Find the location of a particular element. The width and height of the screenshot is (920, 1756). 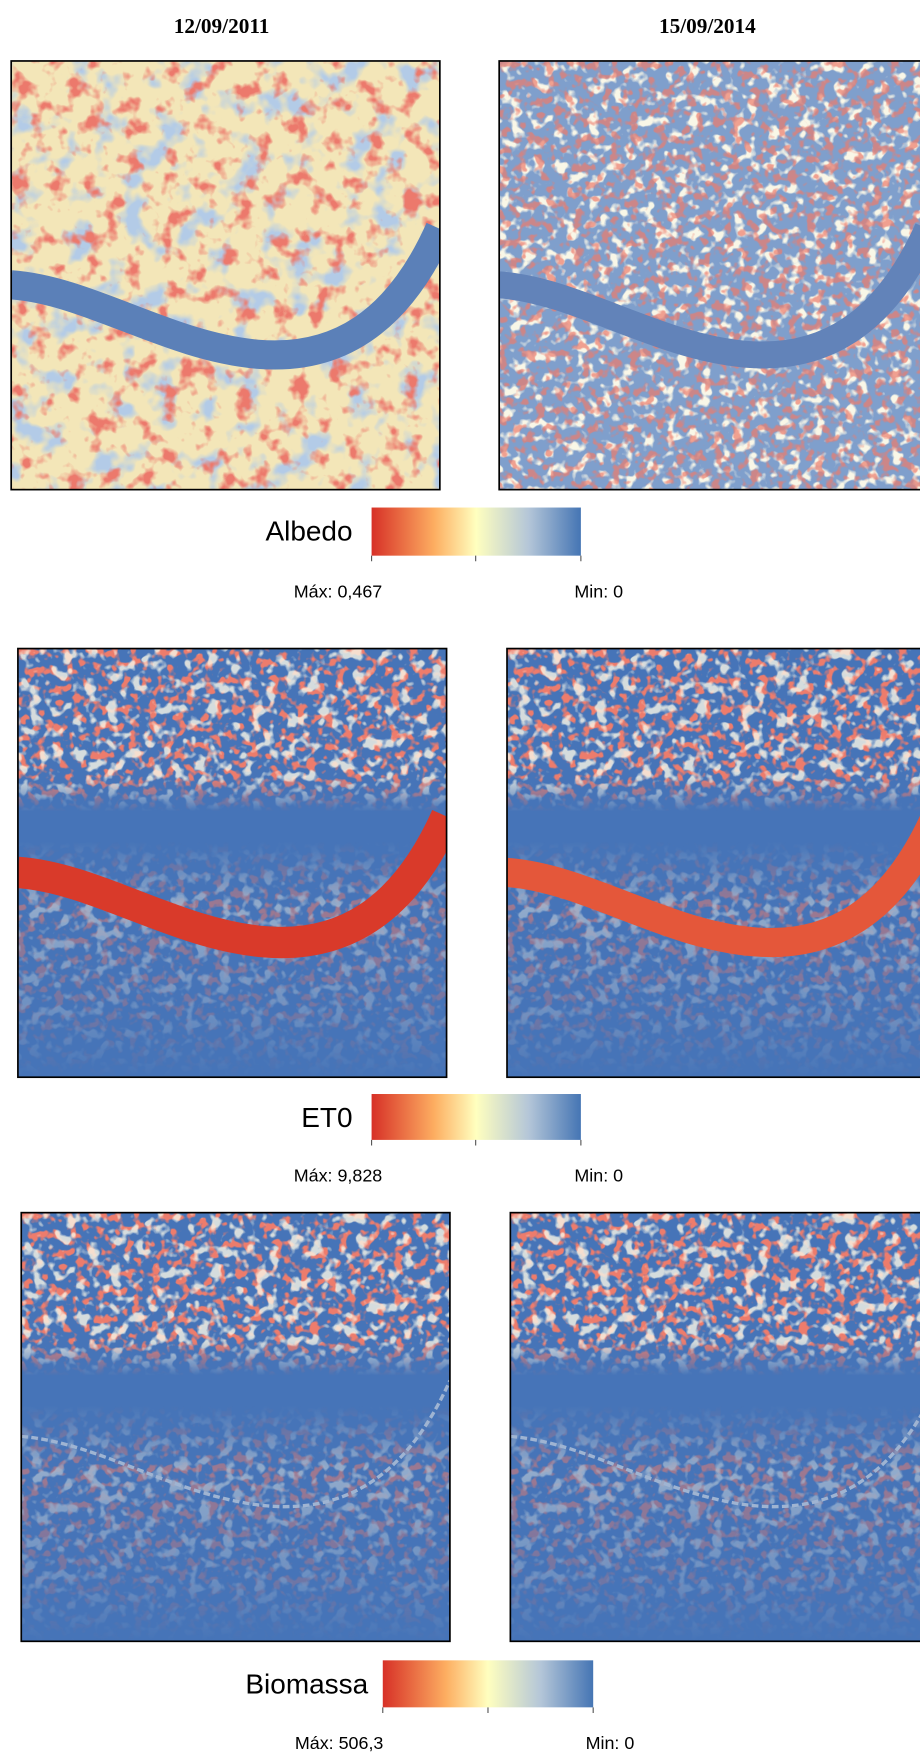

legend: Biomassa Máx: 506,3 Min: 0 is located at coordinates (439, 1706).